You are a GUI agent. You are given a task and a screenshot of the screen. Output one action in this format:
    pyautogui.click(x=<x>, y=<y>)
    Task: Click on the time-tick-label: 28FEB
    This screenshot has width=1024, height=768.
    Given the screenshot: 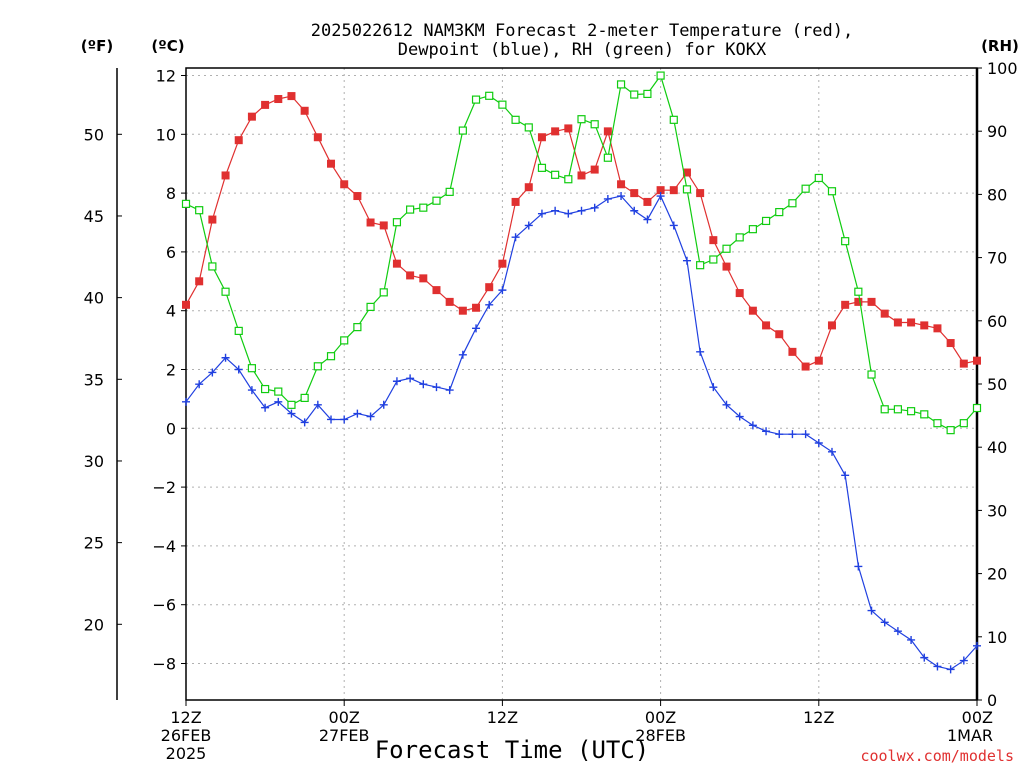 What is the action you would take?
    pyautogui.click(x=660, y=735)
    